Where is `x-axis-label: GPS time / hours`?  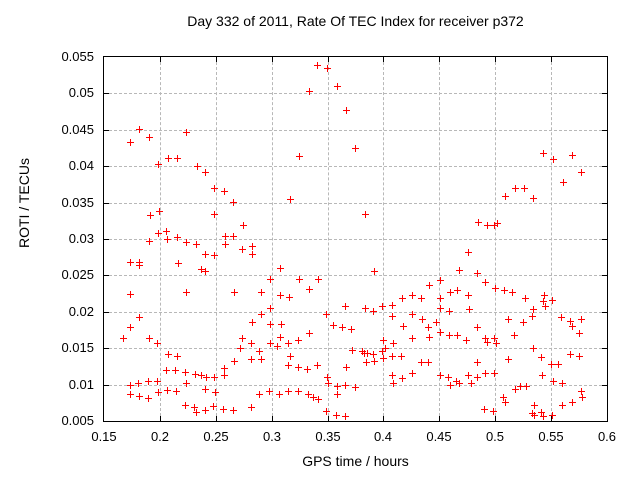 x-axis-label: GPS time / hours is located at coordinates (355, 461).